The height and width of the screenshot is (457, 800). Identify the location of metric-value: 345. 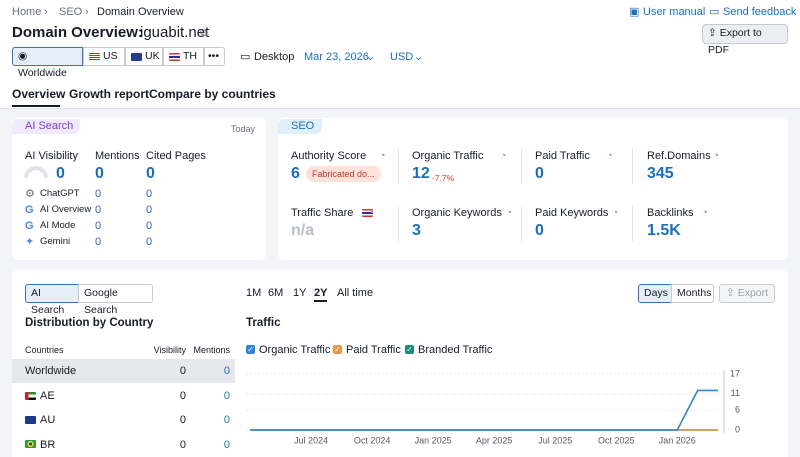
(660, 173).